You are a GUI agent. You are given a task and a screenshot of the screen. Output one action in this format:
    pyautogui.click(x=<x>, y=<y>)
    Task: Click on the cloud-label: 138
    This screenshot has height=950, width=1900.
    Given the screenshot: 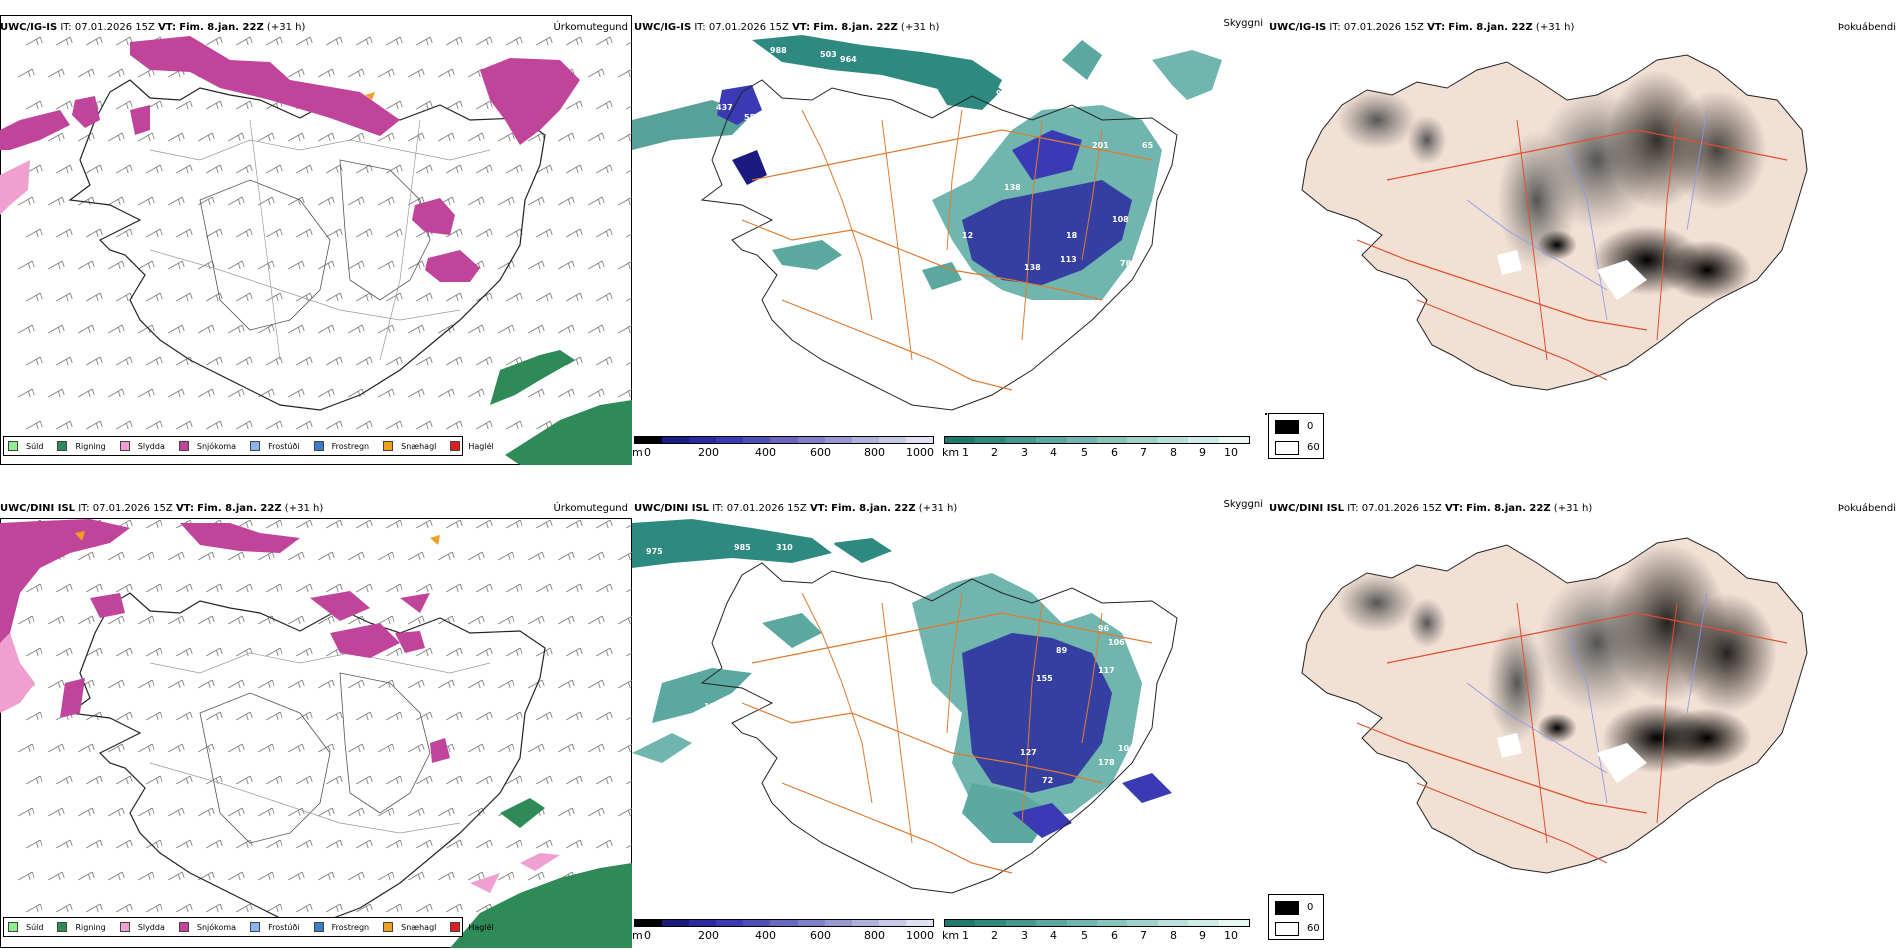 What is the action you would take?
    pyautogui.click(x=1012, y=187)
    